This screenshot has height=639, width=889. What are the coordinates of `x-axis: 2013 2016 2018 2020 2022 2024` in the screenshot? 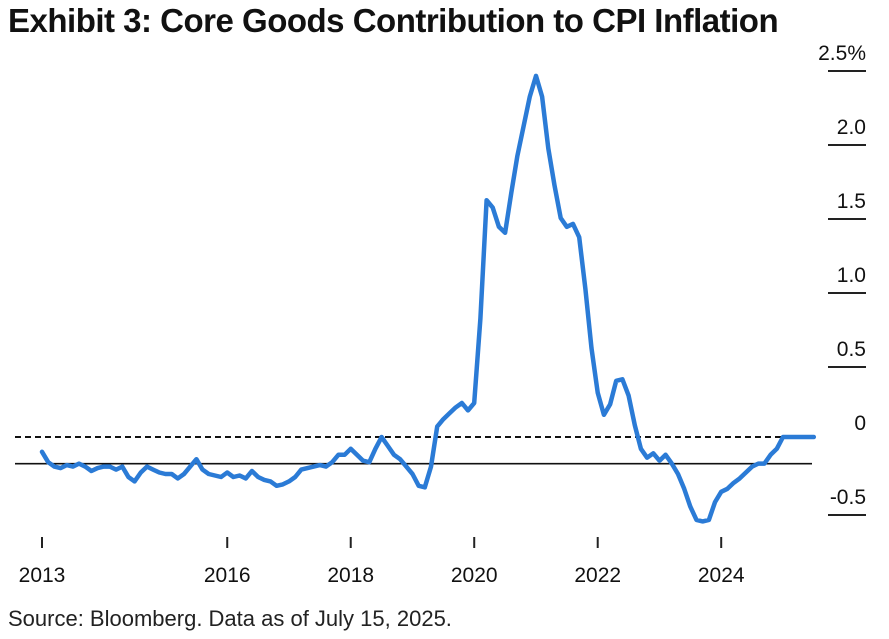 It's located at (382, 562).